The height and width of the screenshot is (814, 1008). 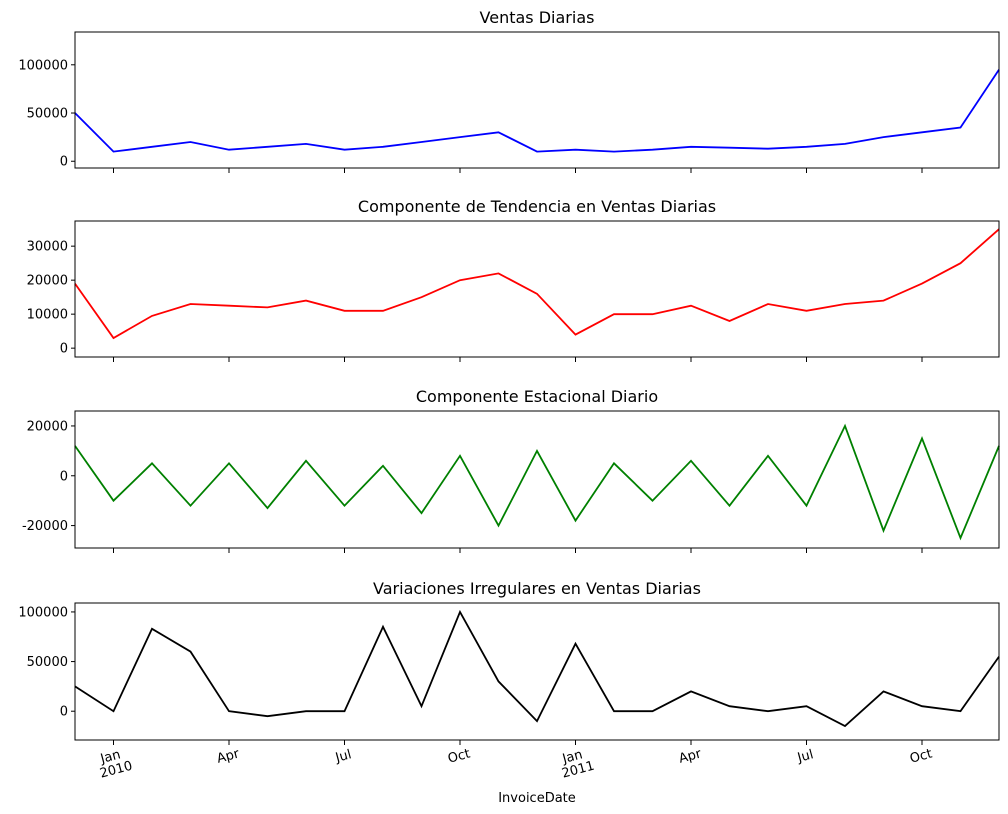 I want to click on y-tick-label: 10000, so click(x=47, y=315).